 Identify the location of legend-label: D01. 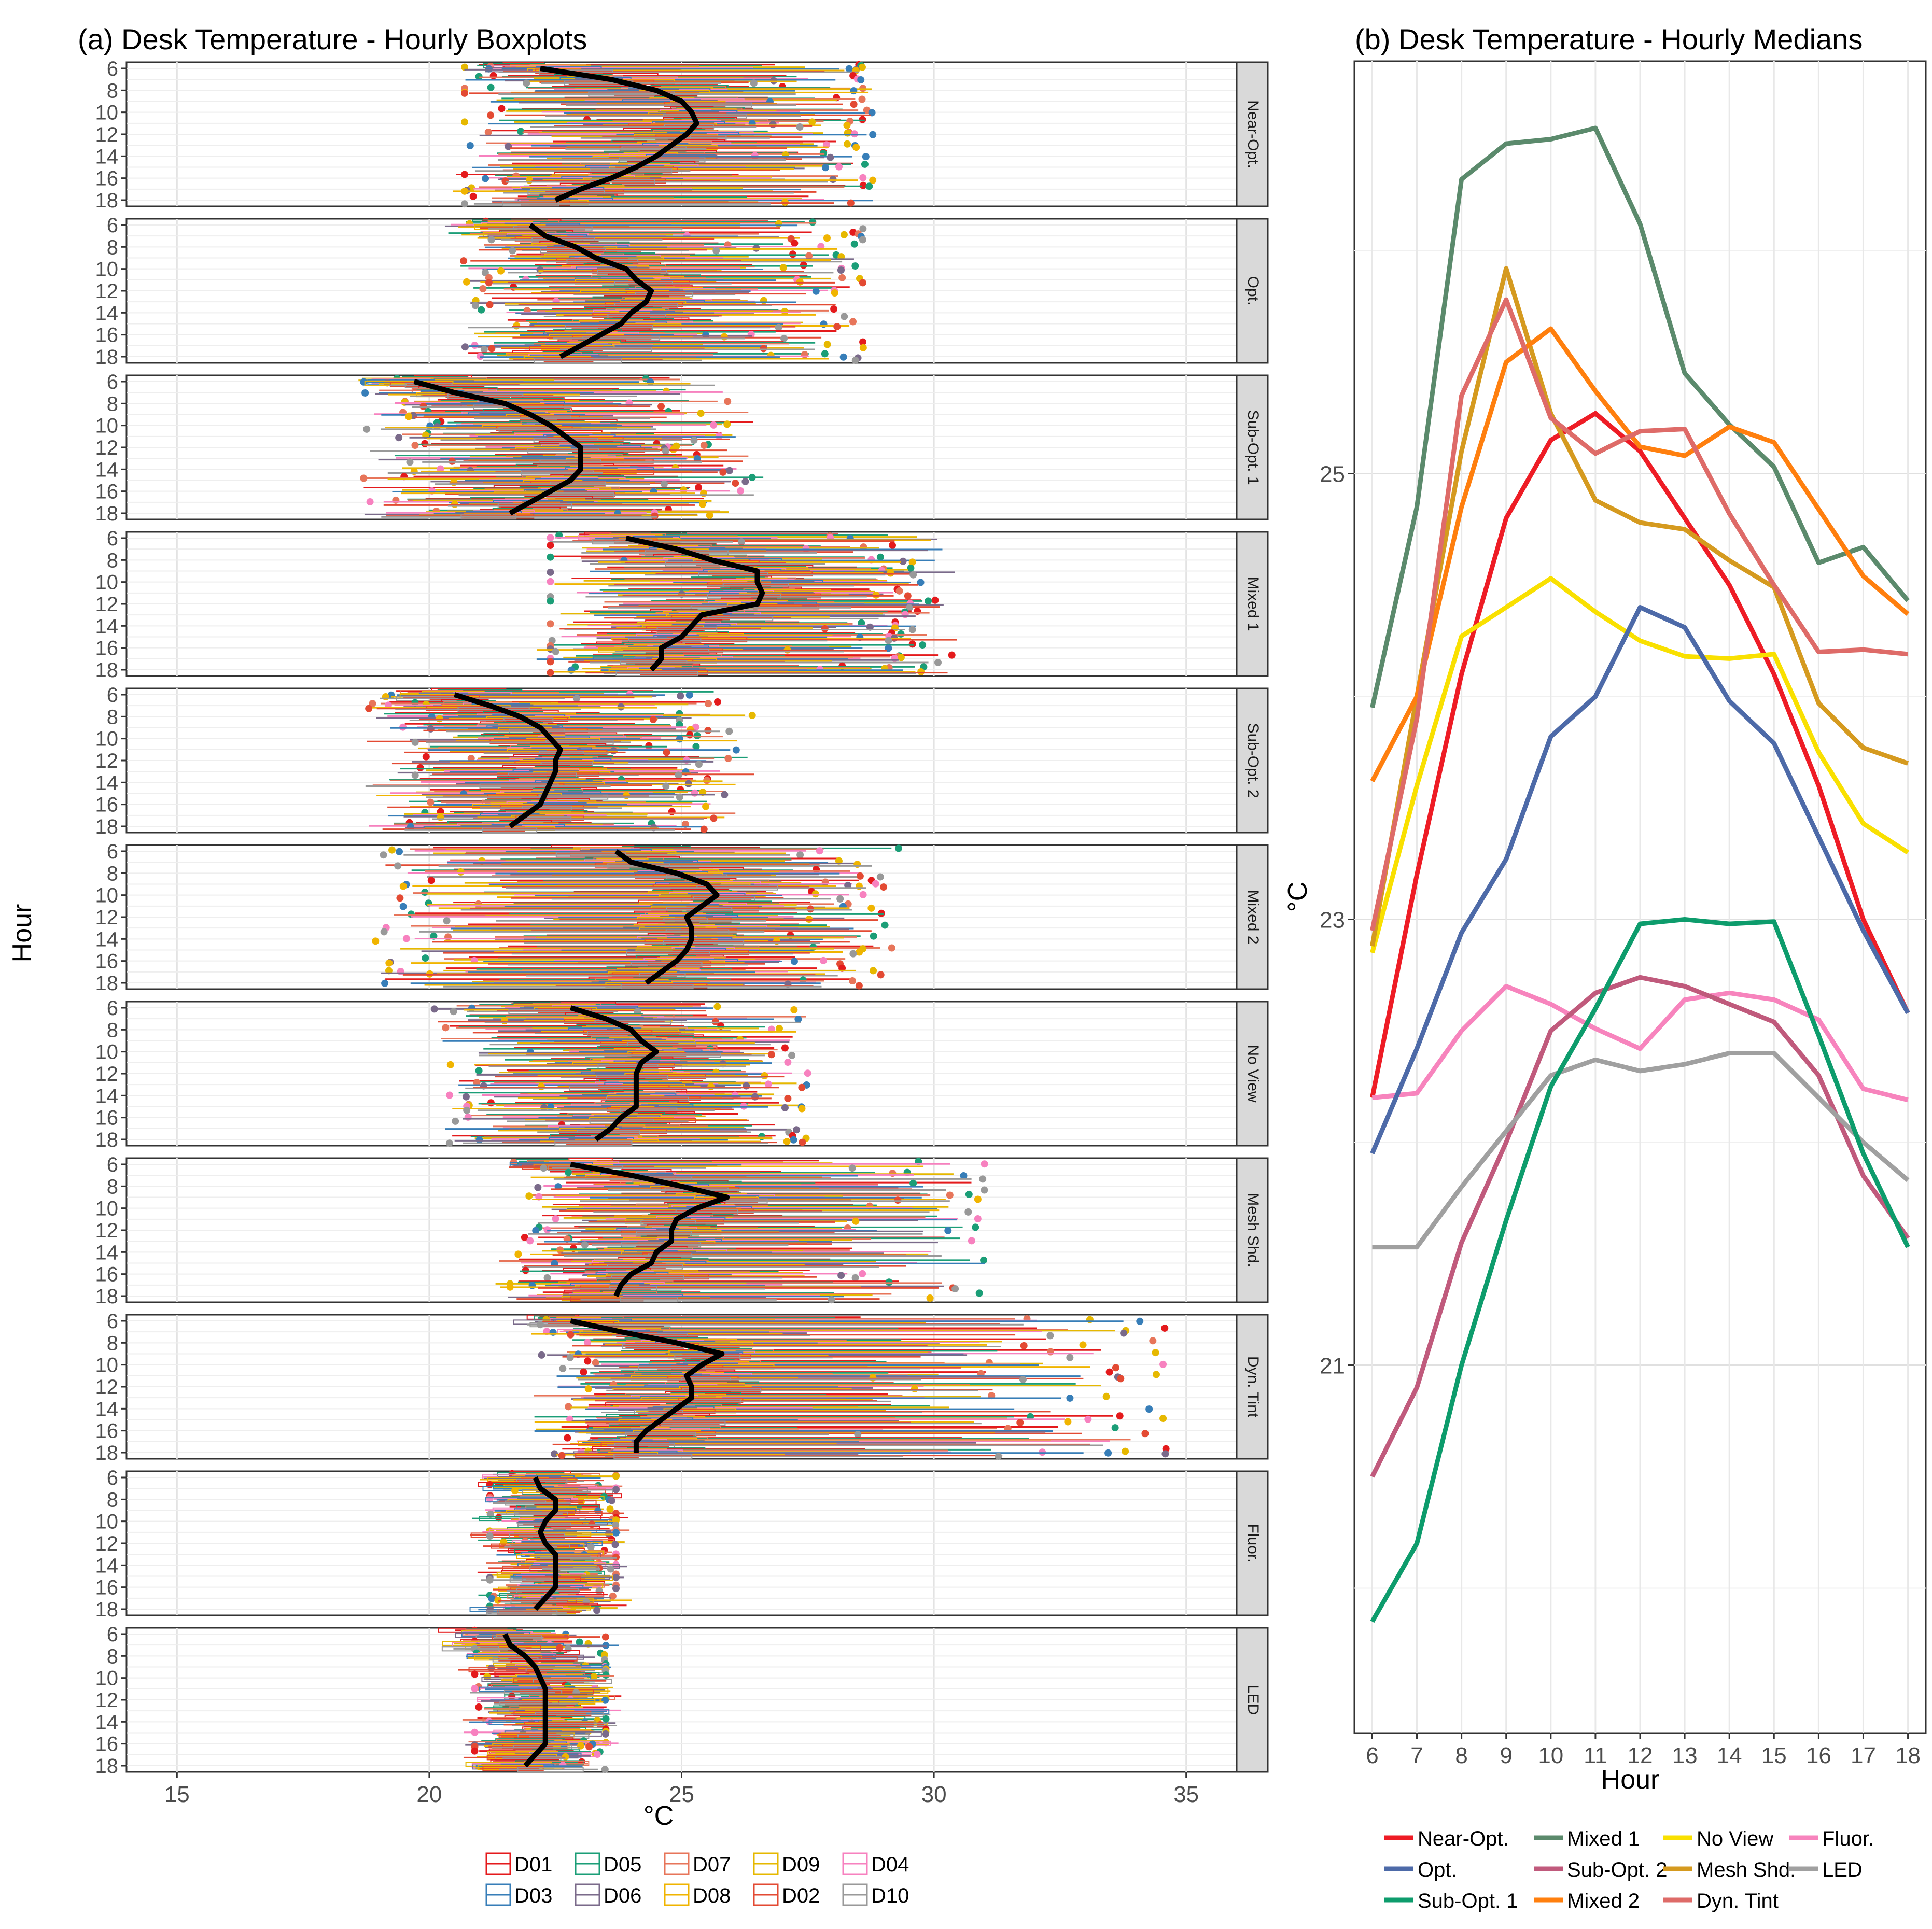
(533, 1865).